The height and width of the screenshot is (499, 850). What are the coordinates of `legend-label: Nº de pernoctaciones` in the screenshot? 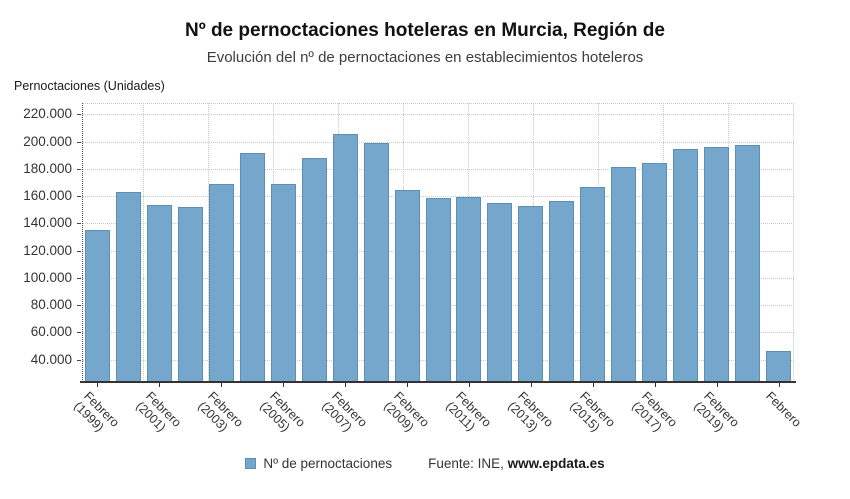 It's located at (328, 463).